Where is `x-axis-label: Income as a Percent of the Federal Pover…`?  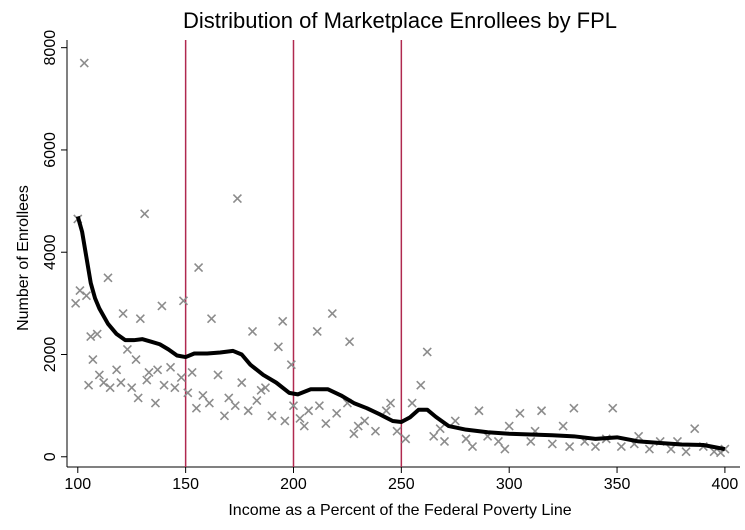 x-axis-label: Income as a Percent of the Federal Pover… is located at coordinates (399, 510).